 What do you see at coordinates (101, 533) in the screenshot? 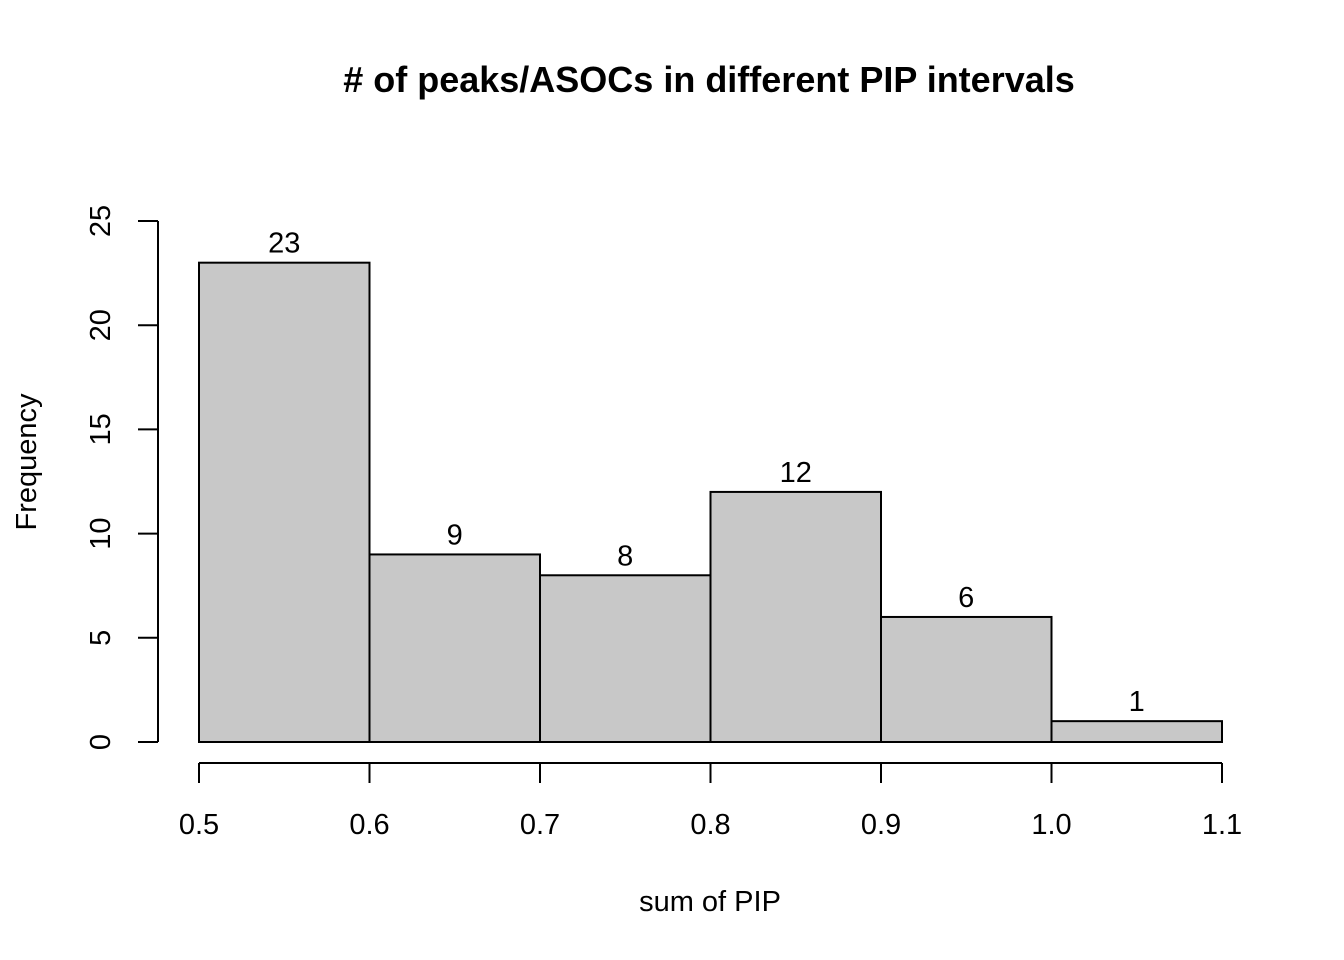
I see `y-tick-label: 10` at bounding box center [101, 533].